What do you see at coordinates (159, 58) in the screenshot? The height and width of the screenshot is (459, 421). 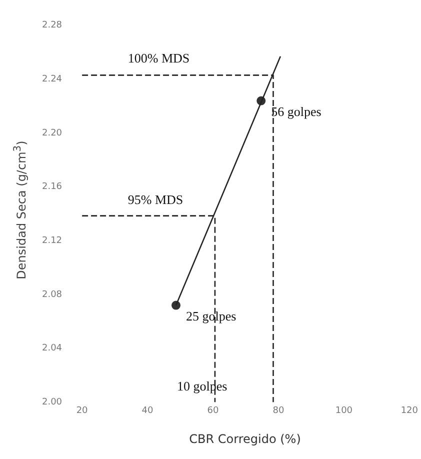 I see `annotation: 100% MDS` at bounding box center [159, 58].